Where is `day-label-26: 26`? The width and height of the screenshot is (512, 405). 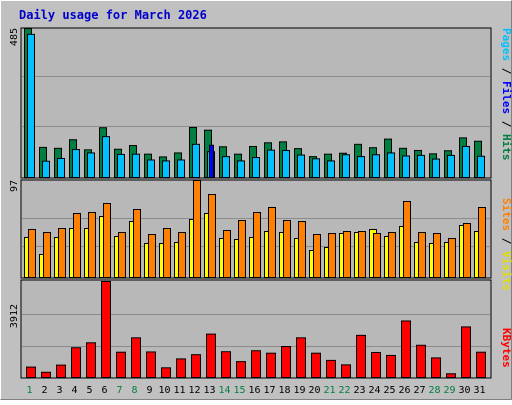
day-label-26: 26 is located at coordinates (404, 390).